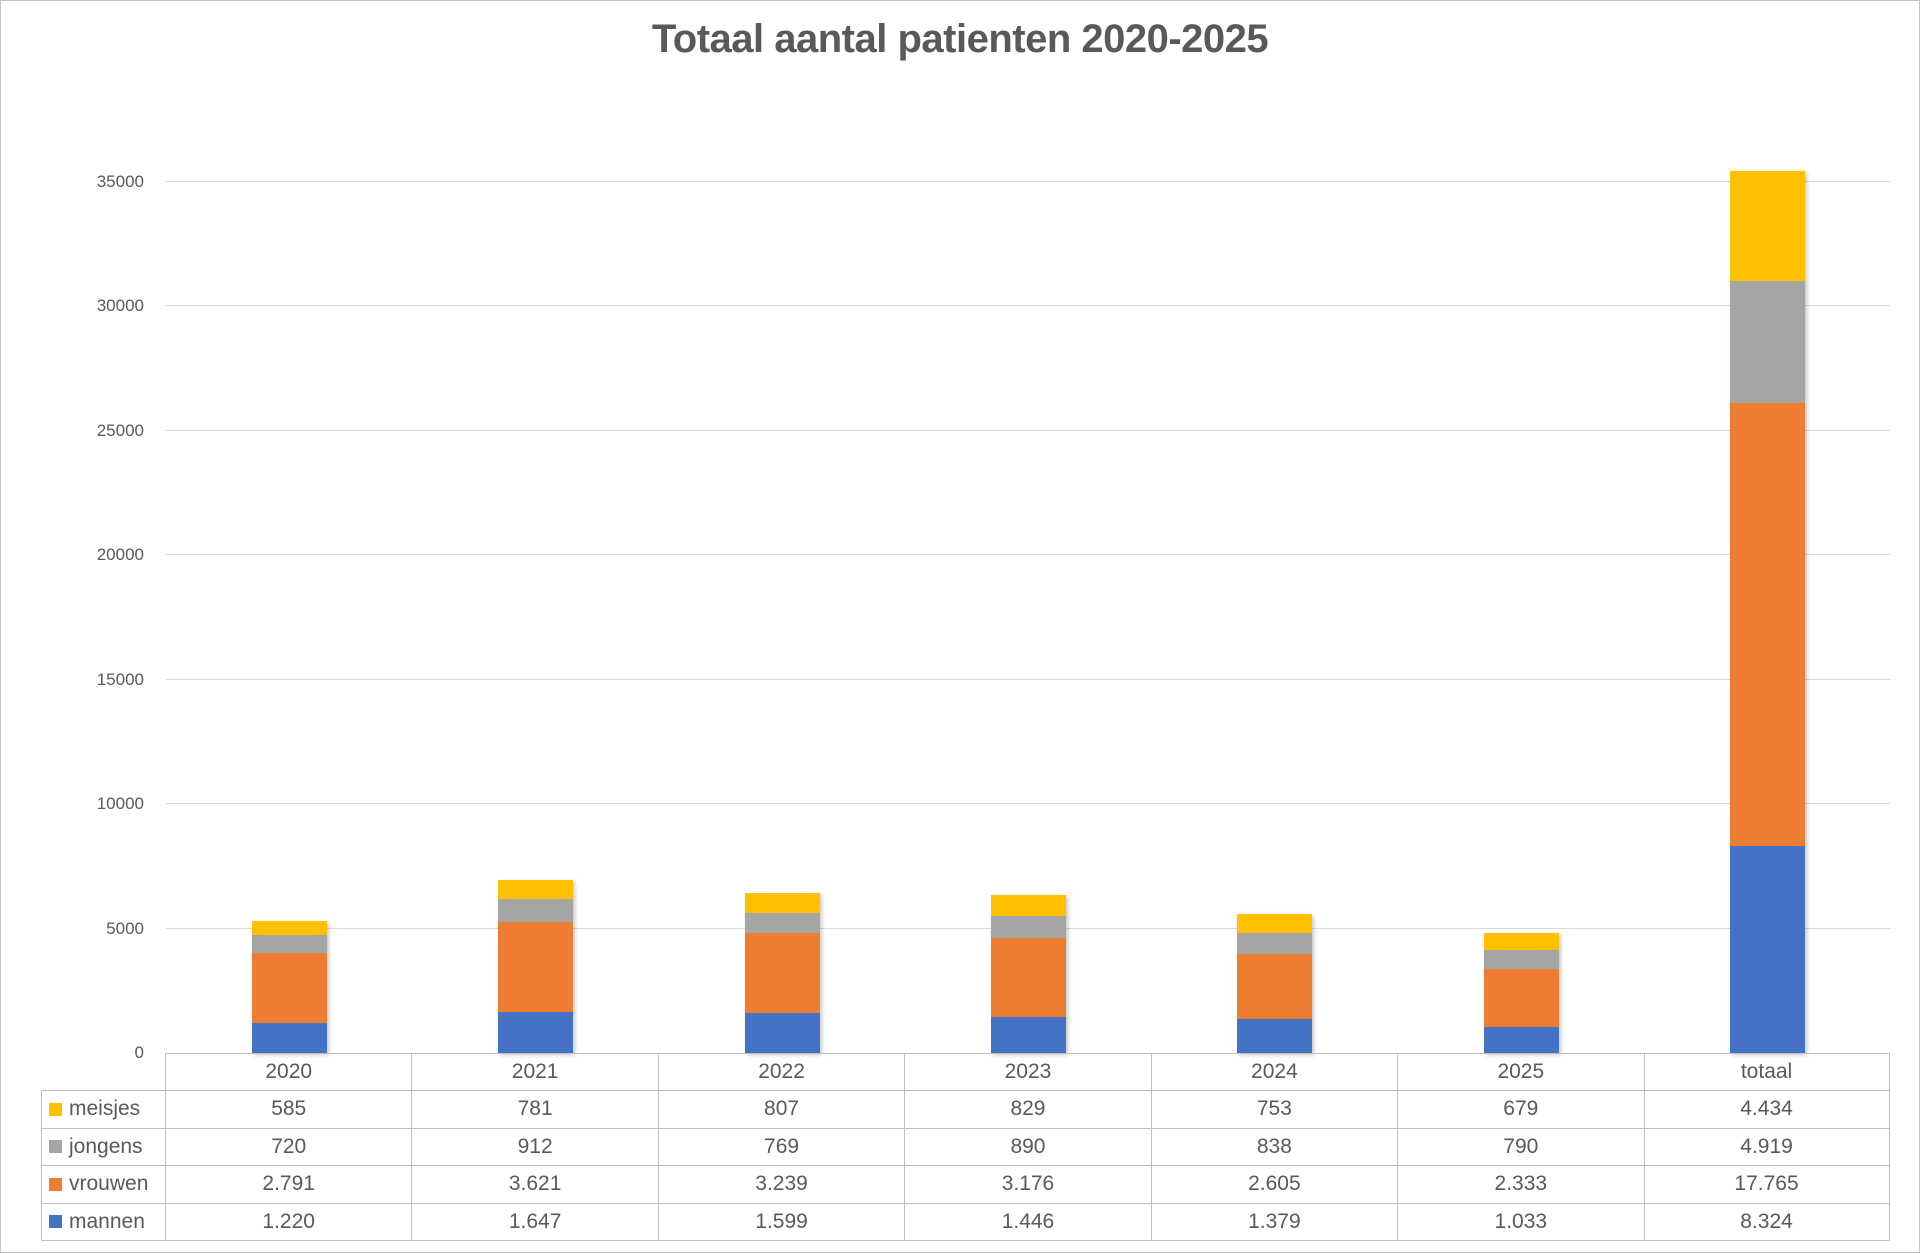 The width and height of the screenshot is (1920, 1253). Describe the element at coordinates (1275, 1222) in the screenshot. I see `table-cell-mannen-2024: 1.379` at that location.